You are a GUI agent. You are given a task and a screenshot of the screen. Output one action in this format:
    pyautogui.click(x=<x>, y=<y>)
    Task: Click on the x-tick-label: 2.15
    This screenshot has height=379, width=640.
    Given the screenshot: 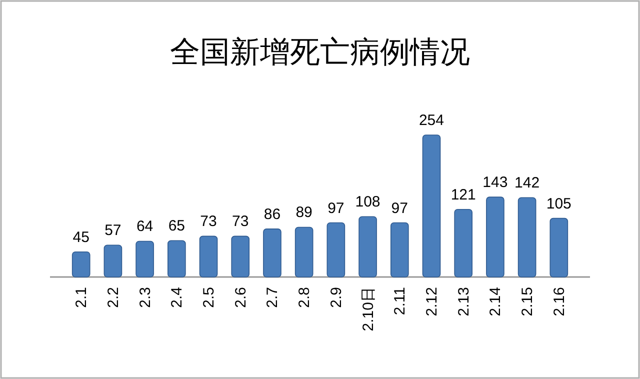 What is the action you would take?
    pyautogui.click(x=527, y=301)
    